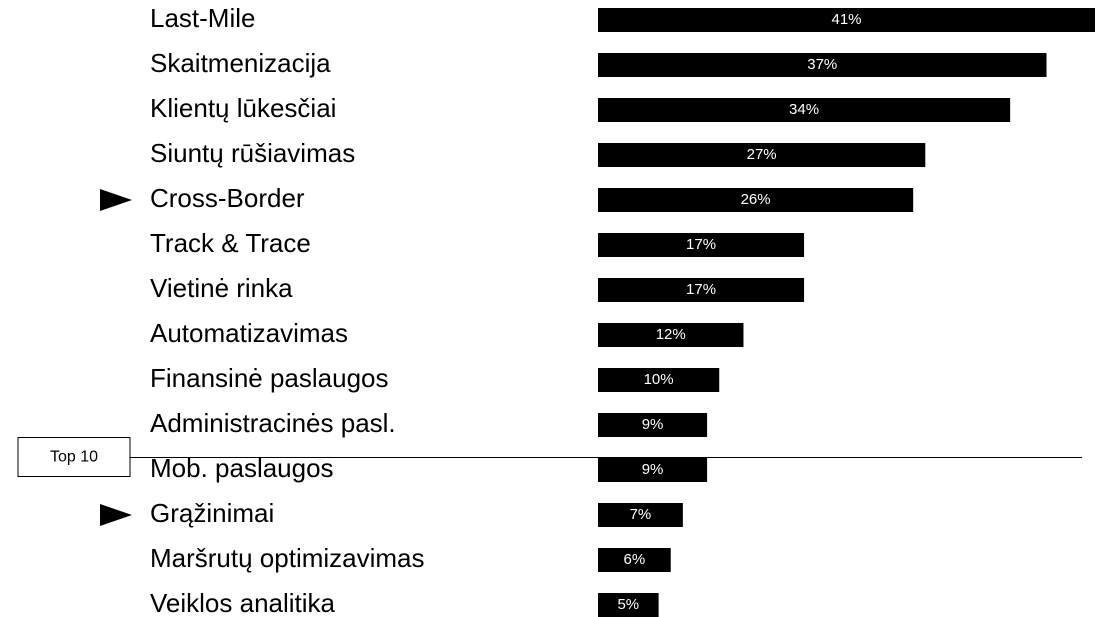  Describe the element at coordinates (240, 63) in the screenshot. I see `category-label: Skaitmenizacija` at that location.